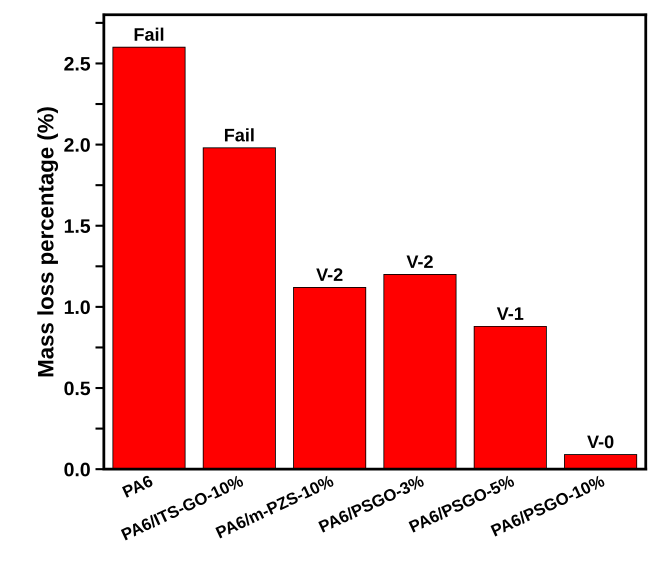 This screenshot has width=649, height=568. I want to click on y-tick-label: 1.5, so click(77, 226).